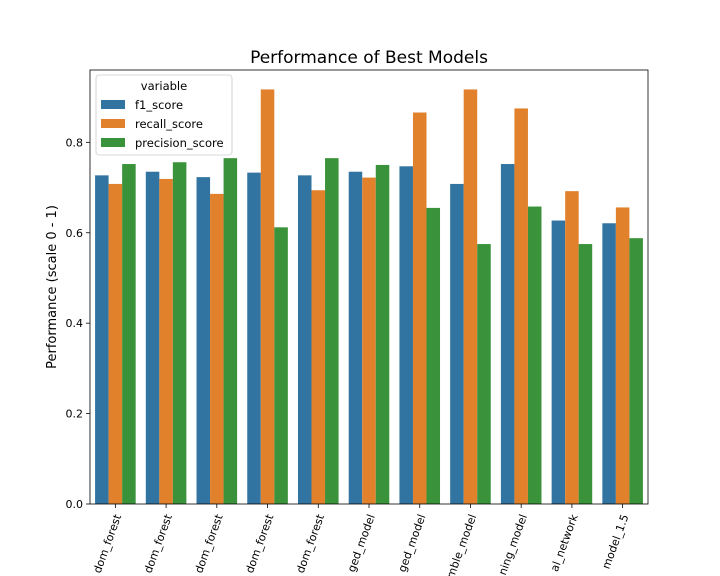 This screenshot has height=576, width=720. I want to click on x-tick-label-6: ged_model, so click(412, 543).